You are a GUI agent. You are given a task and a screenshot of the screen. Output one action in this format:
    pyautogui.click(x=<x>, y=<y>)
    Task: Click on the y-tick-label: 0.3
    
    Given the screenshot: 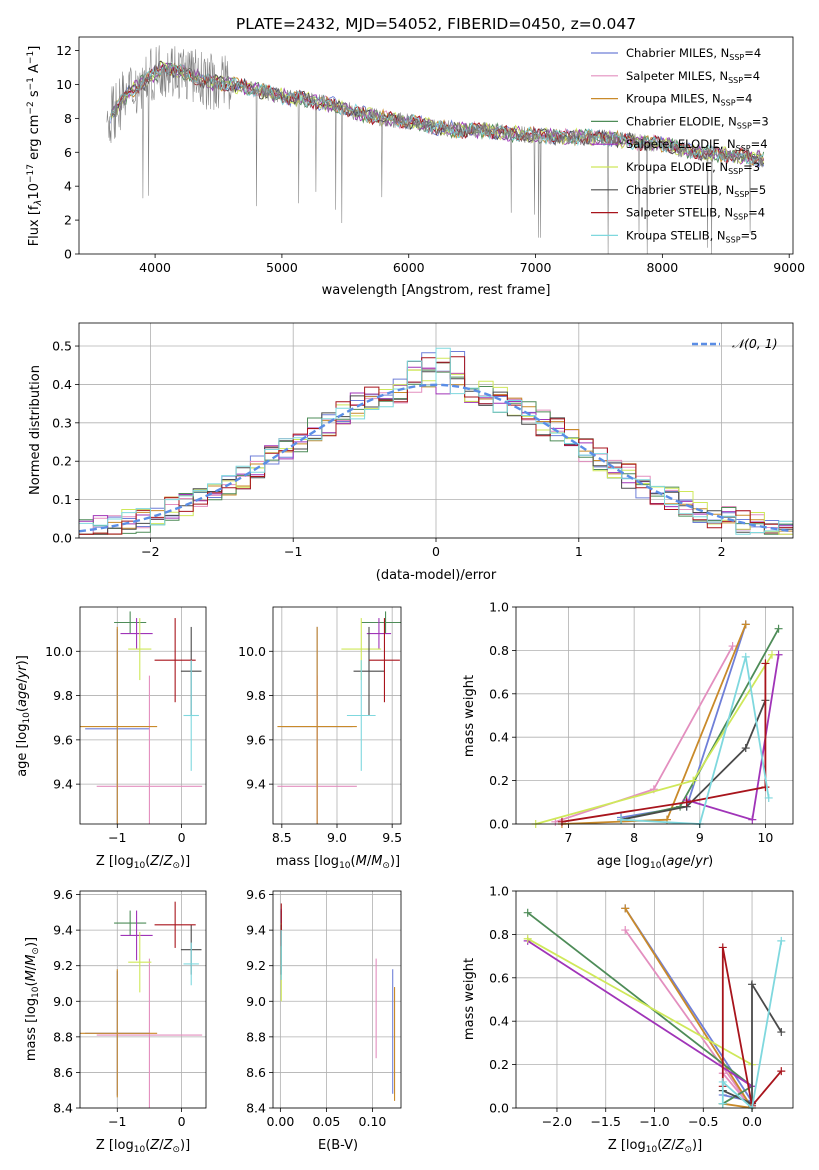 What is the action you would take?
    pyautogui.click(x=62, y=422)
    